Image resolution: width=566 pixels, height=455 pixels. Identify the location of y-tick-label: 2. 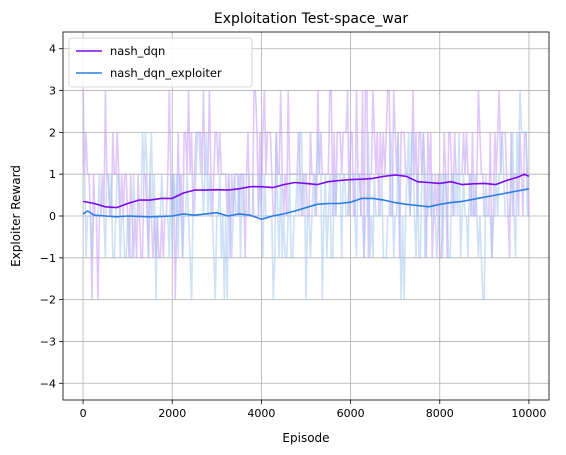
(52, 132).